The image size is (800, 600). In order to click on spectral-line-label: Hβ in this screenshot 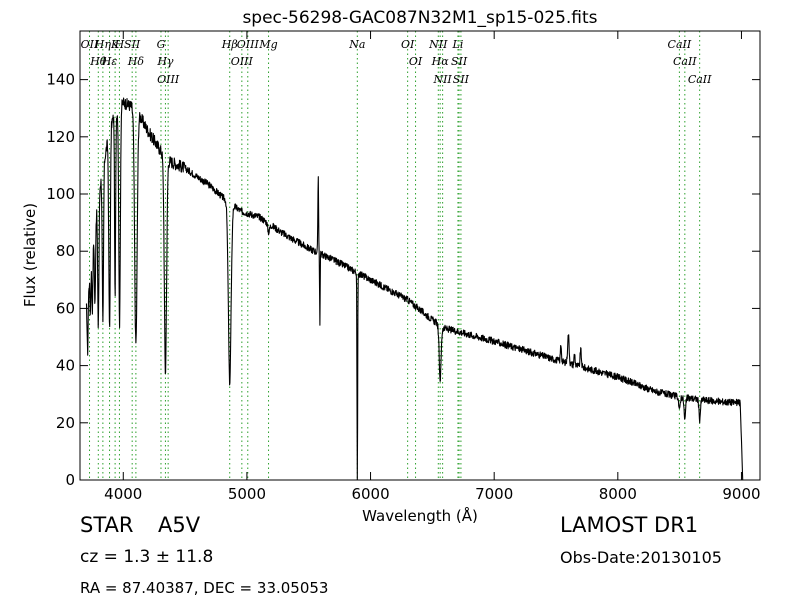, I will do `click(229, 44)`.